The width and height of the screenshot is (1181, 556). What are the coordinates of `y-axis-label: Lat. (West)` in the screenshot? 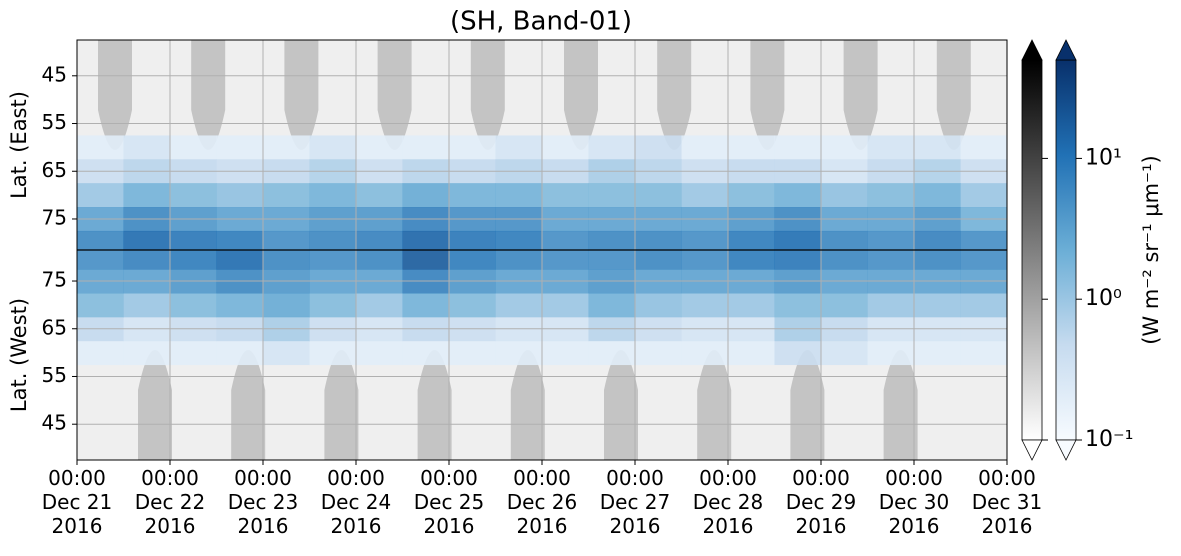 It's located at (19, 355).